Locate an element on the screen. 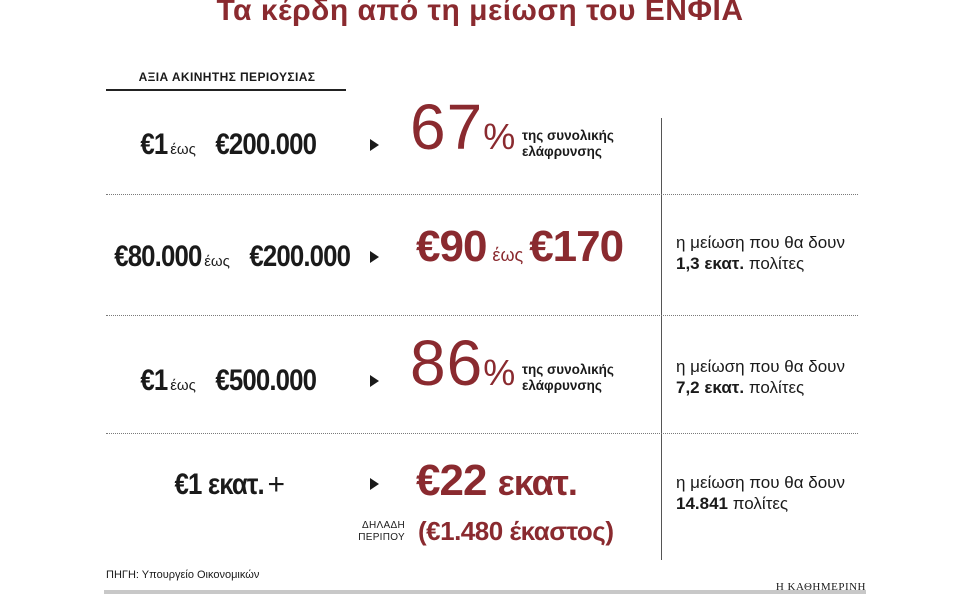 The height and width of the screenshot is (600, 960). page-title: Τα κέρδη από τη μείωση του ΕΝΦΙΑ is located at coordinates (480, 13).